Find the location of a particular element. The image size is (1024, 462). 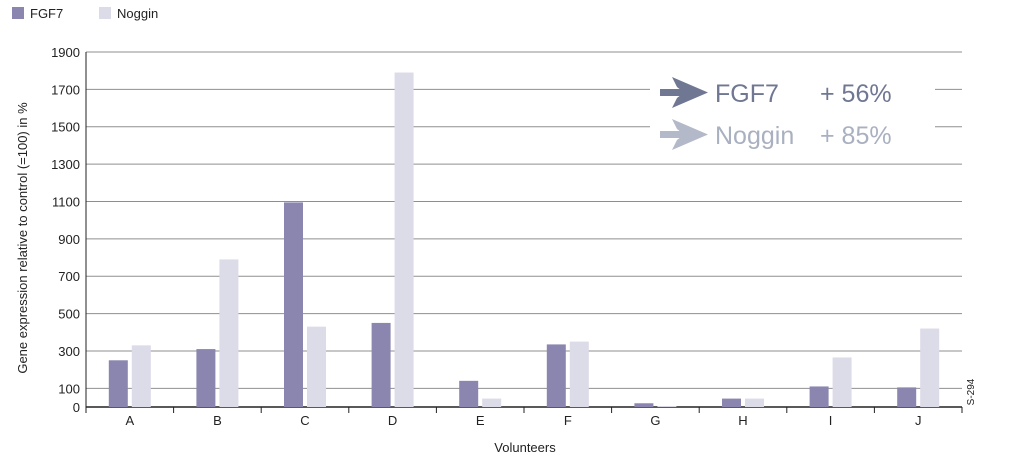

legend-swatch-noggin is located at coordinates (105, 13).